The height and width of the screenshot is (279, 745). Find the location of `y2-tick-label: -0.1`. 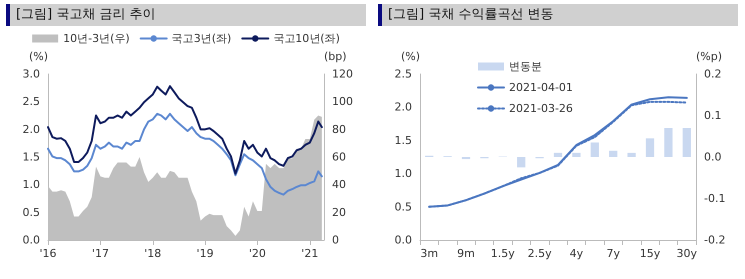

y2-tick-label: -0.1 is located at coordinates (715, 198).